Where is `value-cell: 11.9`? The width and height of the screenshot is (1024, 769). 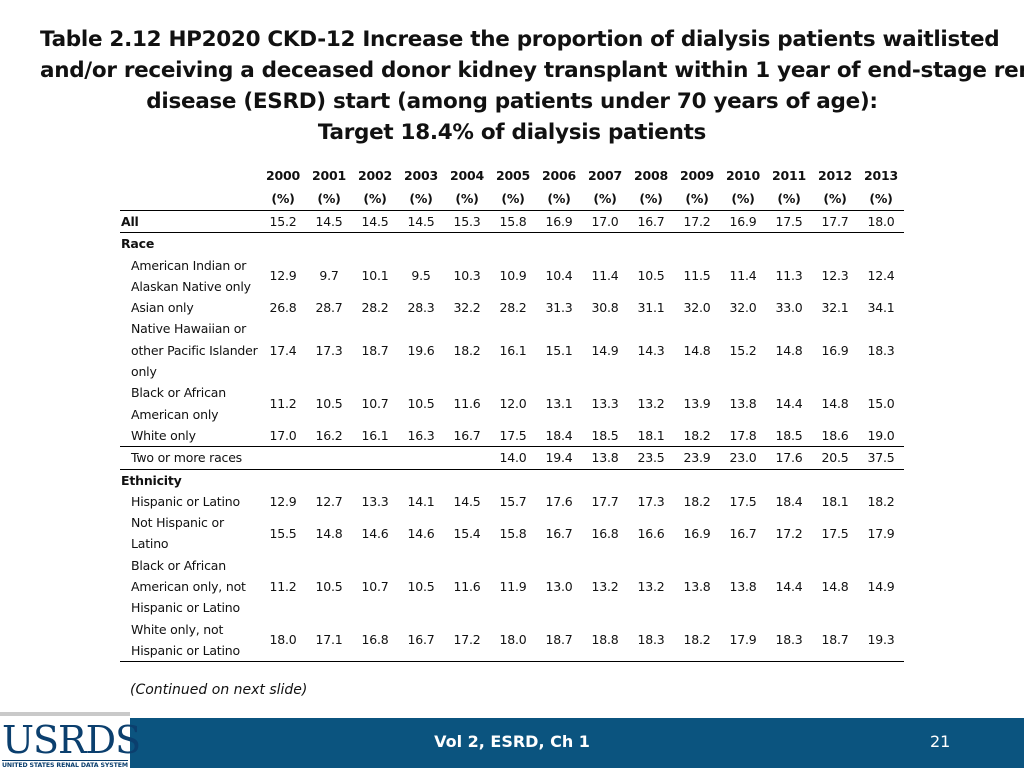 value-cell: 11.9 is located at coordinates (513, 587).